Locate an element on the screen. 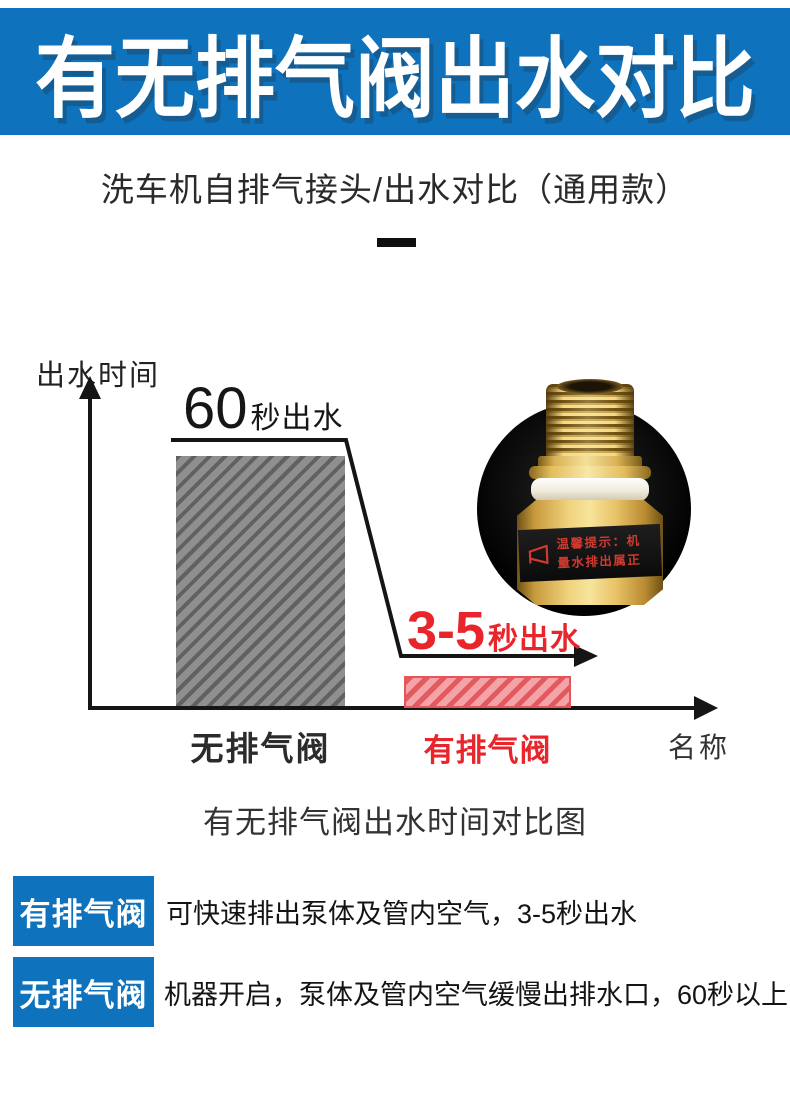 The image size is (790, 1105). x-axis is located at coordinates (393, 708).